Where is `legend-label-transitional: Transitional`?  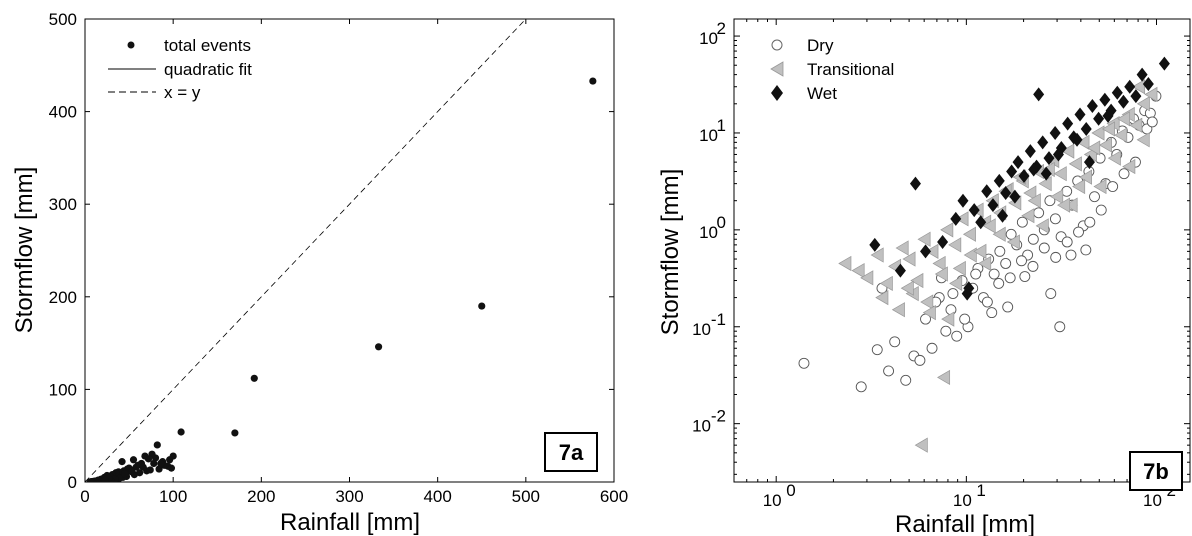
legend-label-transitional: Transitional is located at coordinates (850, 69).